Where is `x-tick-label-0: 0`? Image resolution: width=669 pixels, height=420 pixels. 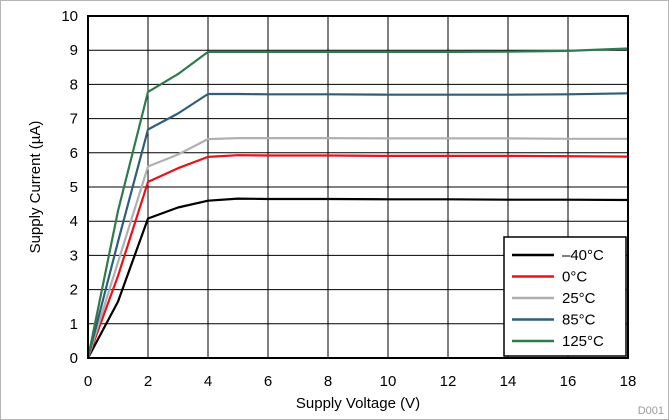
x-tick-label-0: 0 is located at coordinates (88, 381).